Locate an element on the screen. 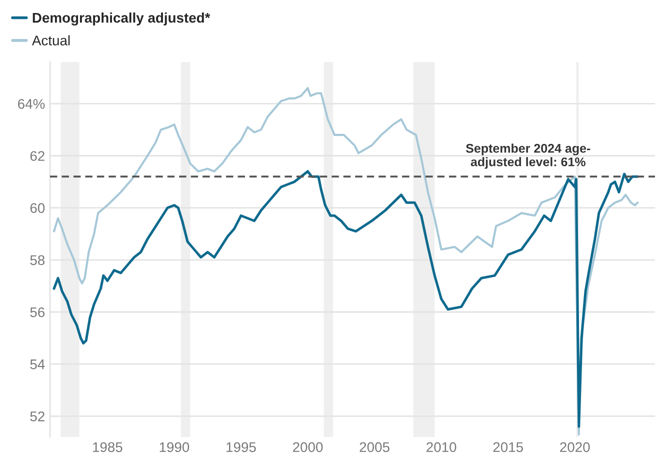 Image resolution: width=658 pixels, height=459 pixels. y-tick-label: 52 is located at coordinates (37, 417).